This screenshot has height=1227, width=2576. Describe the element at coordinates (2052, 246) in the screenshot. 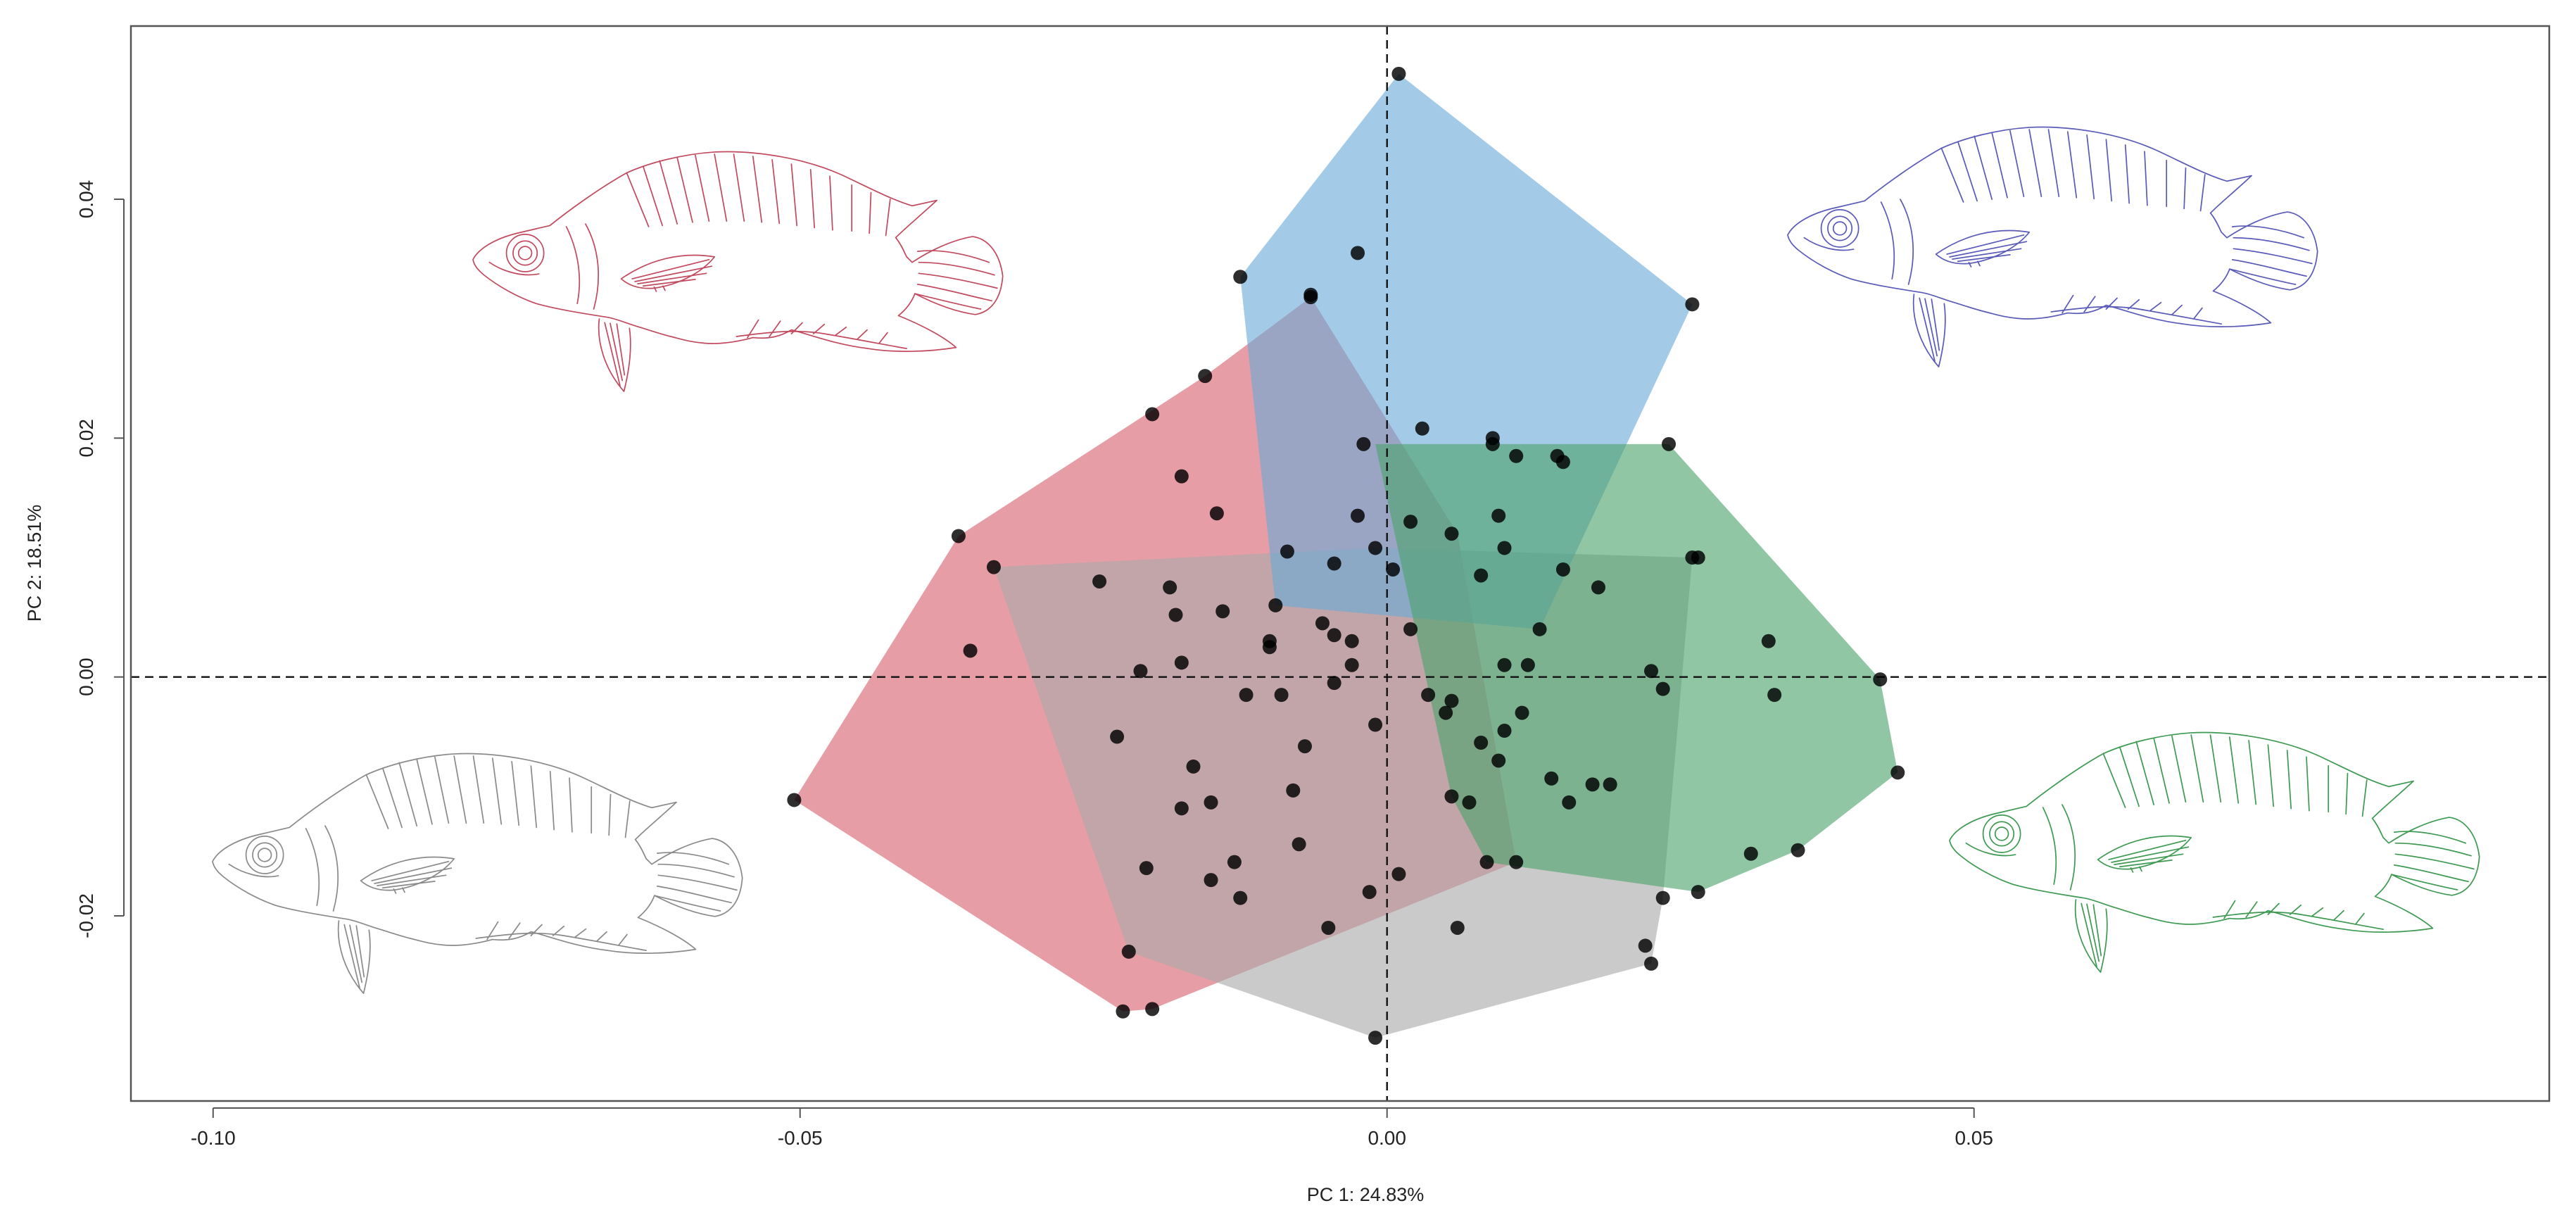

I see `fish-illustration-top-right` at that location.